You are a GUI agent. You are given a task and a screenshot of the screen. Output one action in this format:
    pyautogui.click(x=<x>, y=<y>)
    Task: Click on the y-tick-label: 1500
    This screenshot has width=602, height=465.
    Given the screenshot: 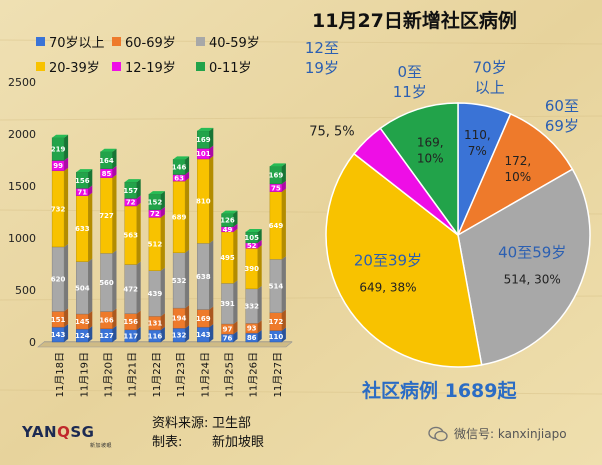 What is the action you would take?
    pyautogui.click(x=22, y=186)
    